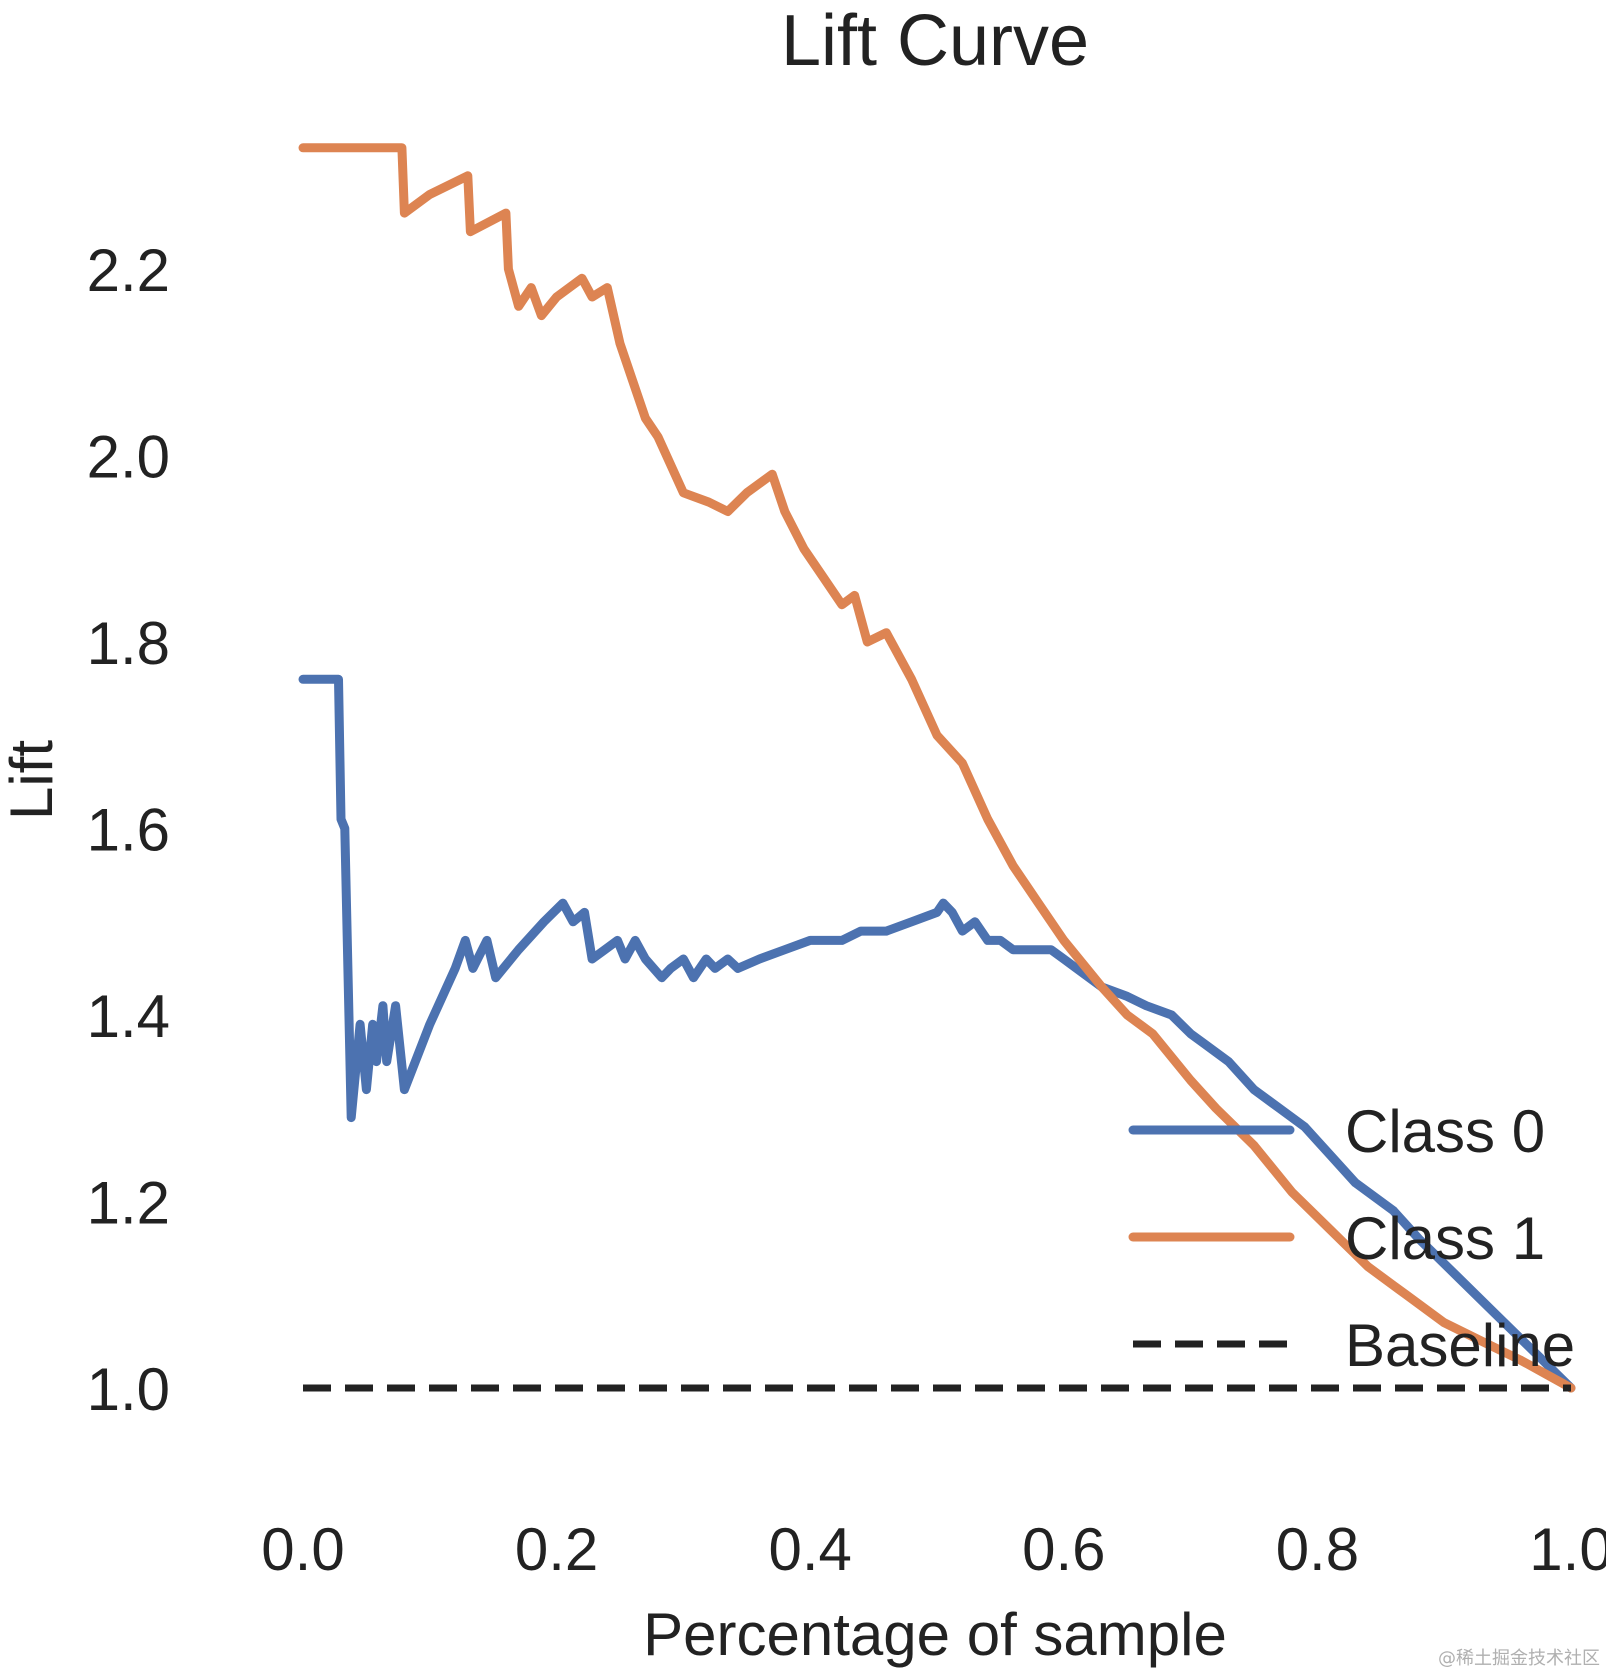 This screenshot has height=1674, width=1606. What do you see at coordinates (302, 1549) in the screenshot?
I see `x-tick-label: 0.0` at bounding box center [302, 1549].